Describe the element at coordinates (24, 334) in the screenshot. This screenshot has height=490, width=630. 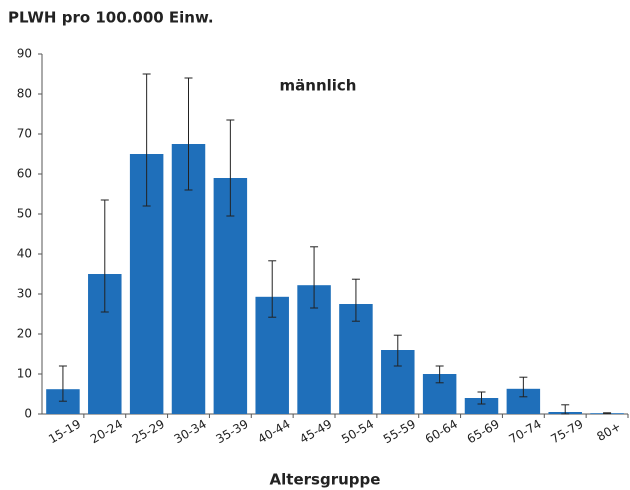
I see `y-tick-label: 20` at that location.